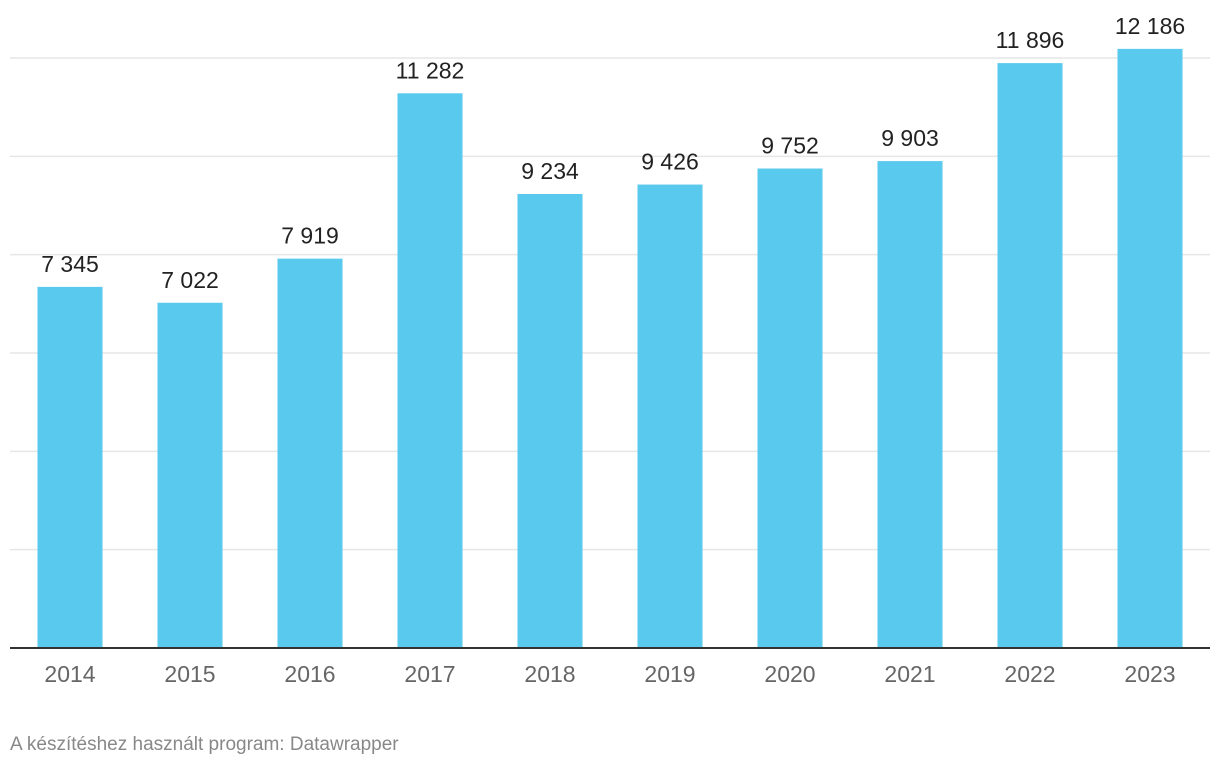 This screenshot has height=770, width=1220. Describe the element at coordinates (549, 674) in the screenshot. I see `x-tick-label: 2018` at that location.